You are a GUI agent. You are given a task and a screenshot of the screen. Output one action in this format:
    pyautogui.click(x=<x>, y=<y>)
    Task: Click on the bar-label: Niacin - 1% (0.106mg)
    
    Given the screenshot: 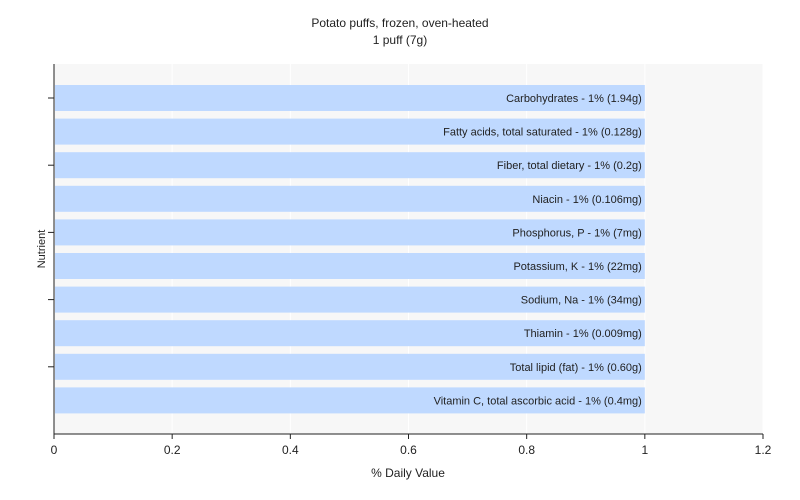 What is the action you would take?
    pyautogui.click(x=586, y=200)
    